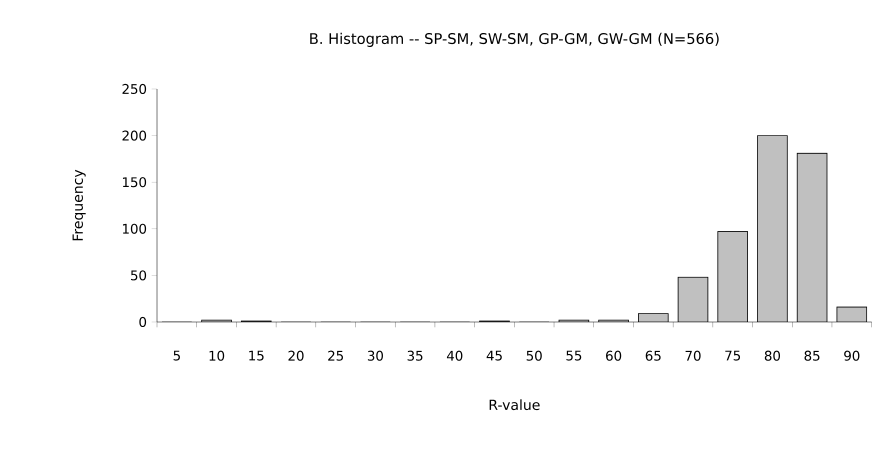 The width and height of the screenshot is (896, 463). Describe the element at coordinates (256, 355) in the screenshot. I see `x-tick-label: 15` at that location.